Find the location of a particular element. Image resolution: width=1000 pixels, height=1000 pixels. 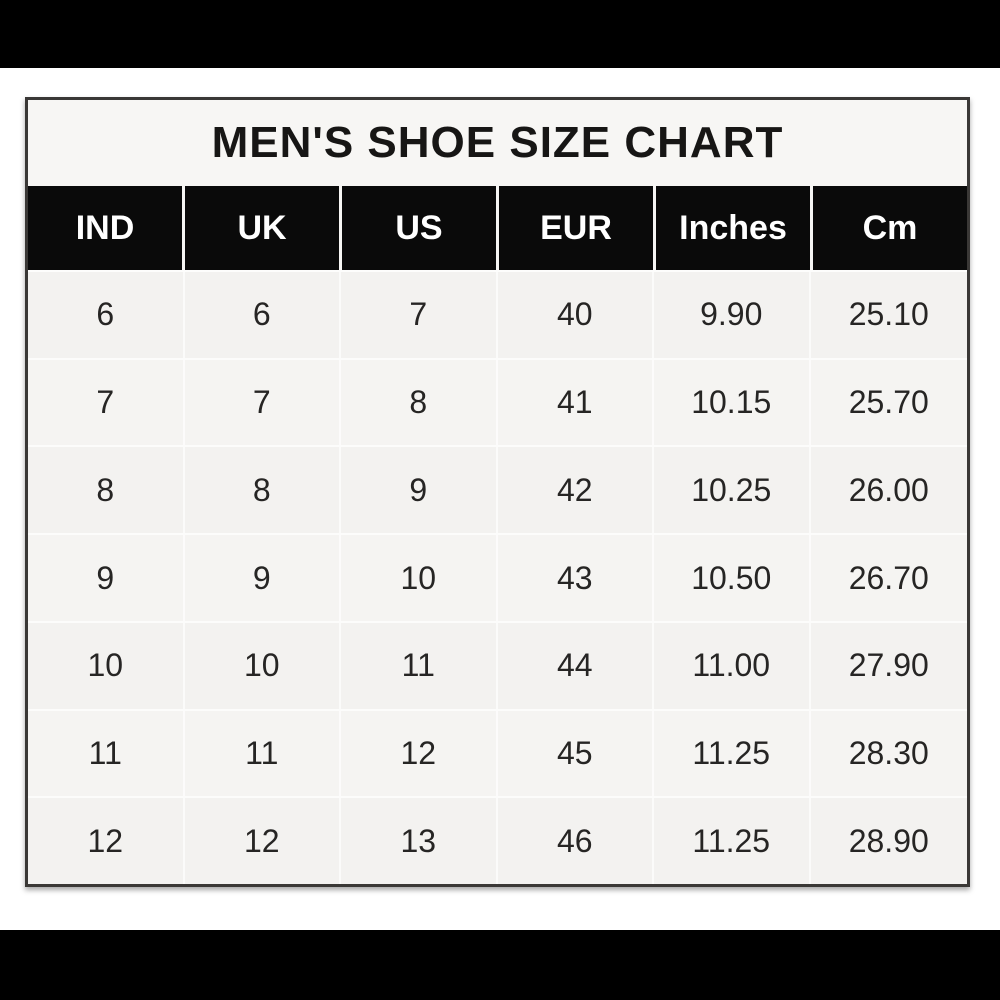

table-cell-inches: 9.90 is located at coordinates (732, 315).